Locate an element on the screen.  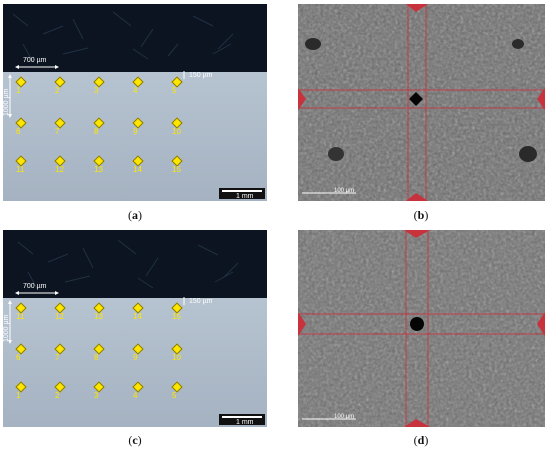
resin-region is located at coordinates (135, 39).